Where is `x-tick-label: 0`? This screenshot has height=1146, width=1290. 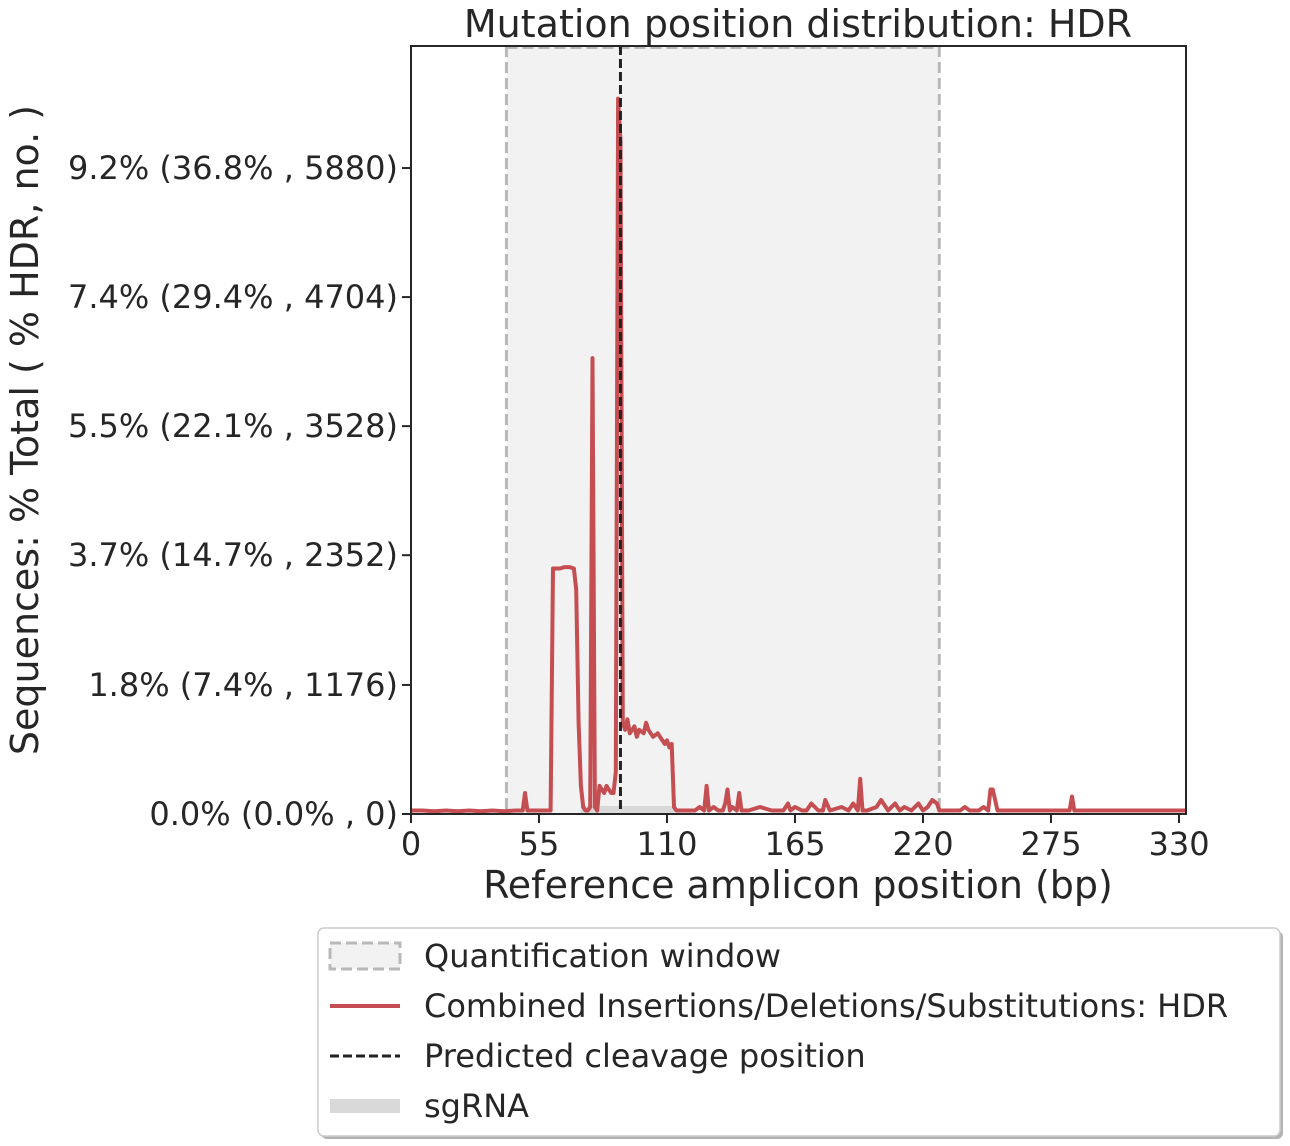
x-tick-label: 0 is located at coordinates (411, 844).